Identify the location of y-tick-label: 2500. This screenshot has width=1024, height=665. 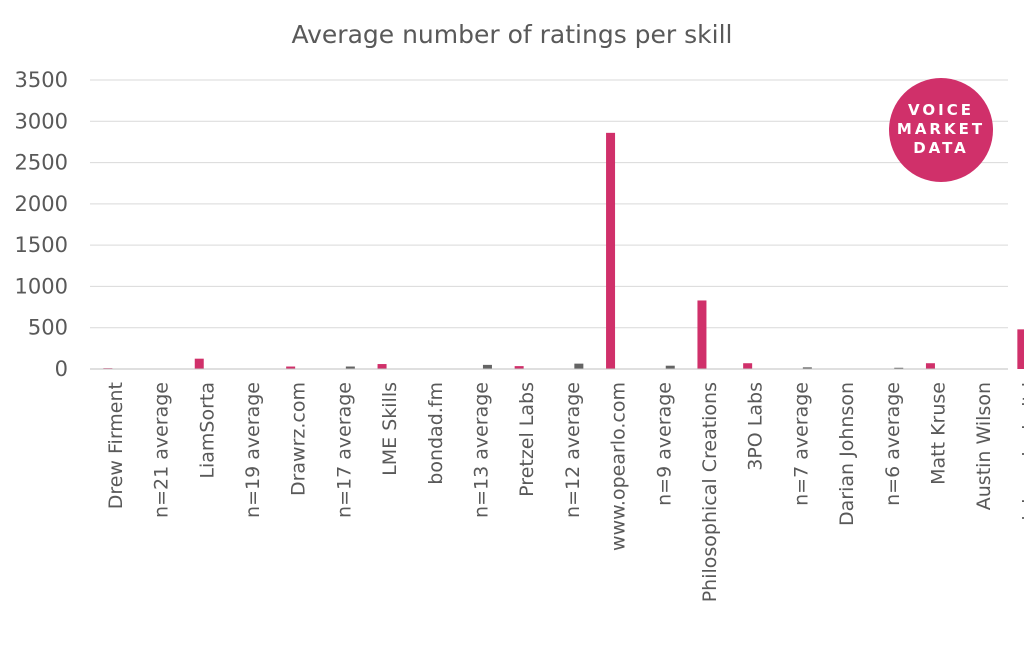
(41, 163).